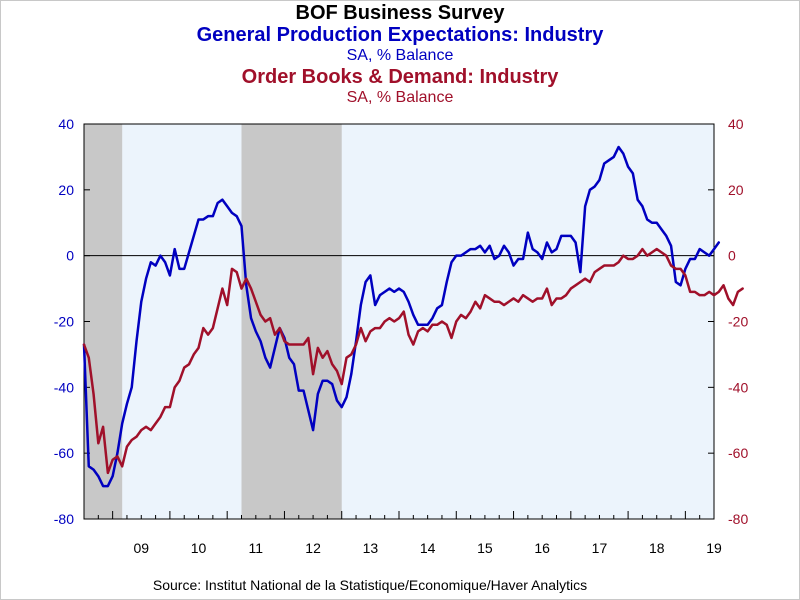 The height and width of the screenshot is (600, 800). I want to click on x-tick-label: 12, so click(313, 548).